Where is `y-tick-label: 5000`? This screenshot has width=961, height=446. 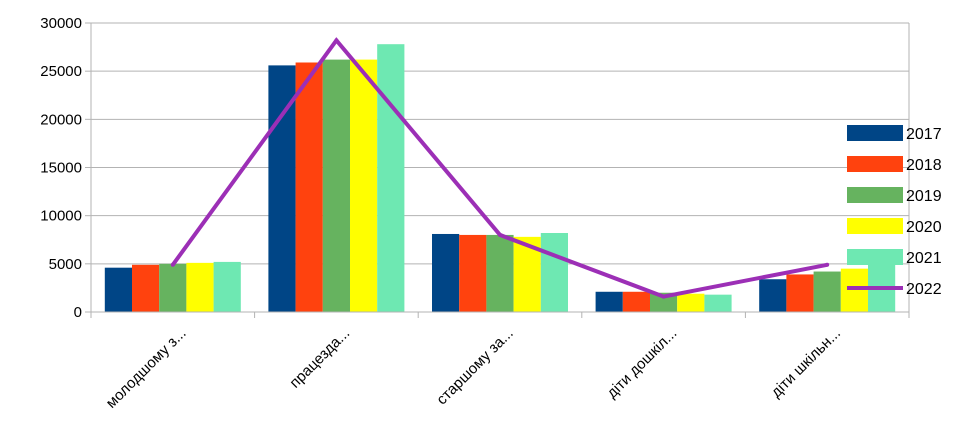
y-tick-label: 5000 is located at coordinates (65, 264).